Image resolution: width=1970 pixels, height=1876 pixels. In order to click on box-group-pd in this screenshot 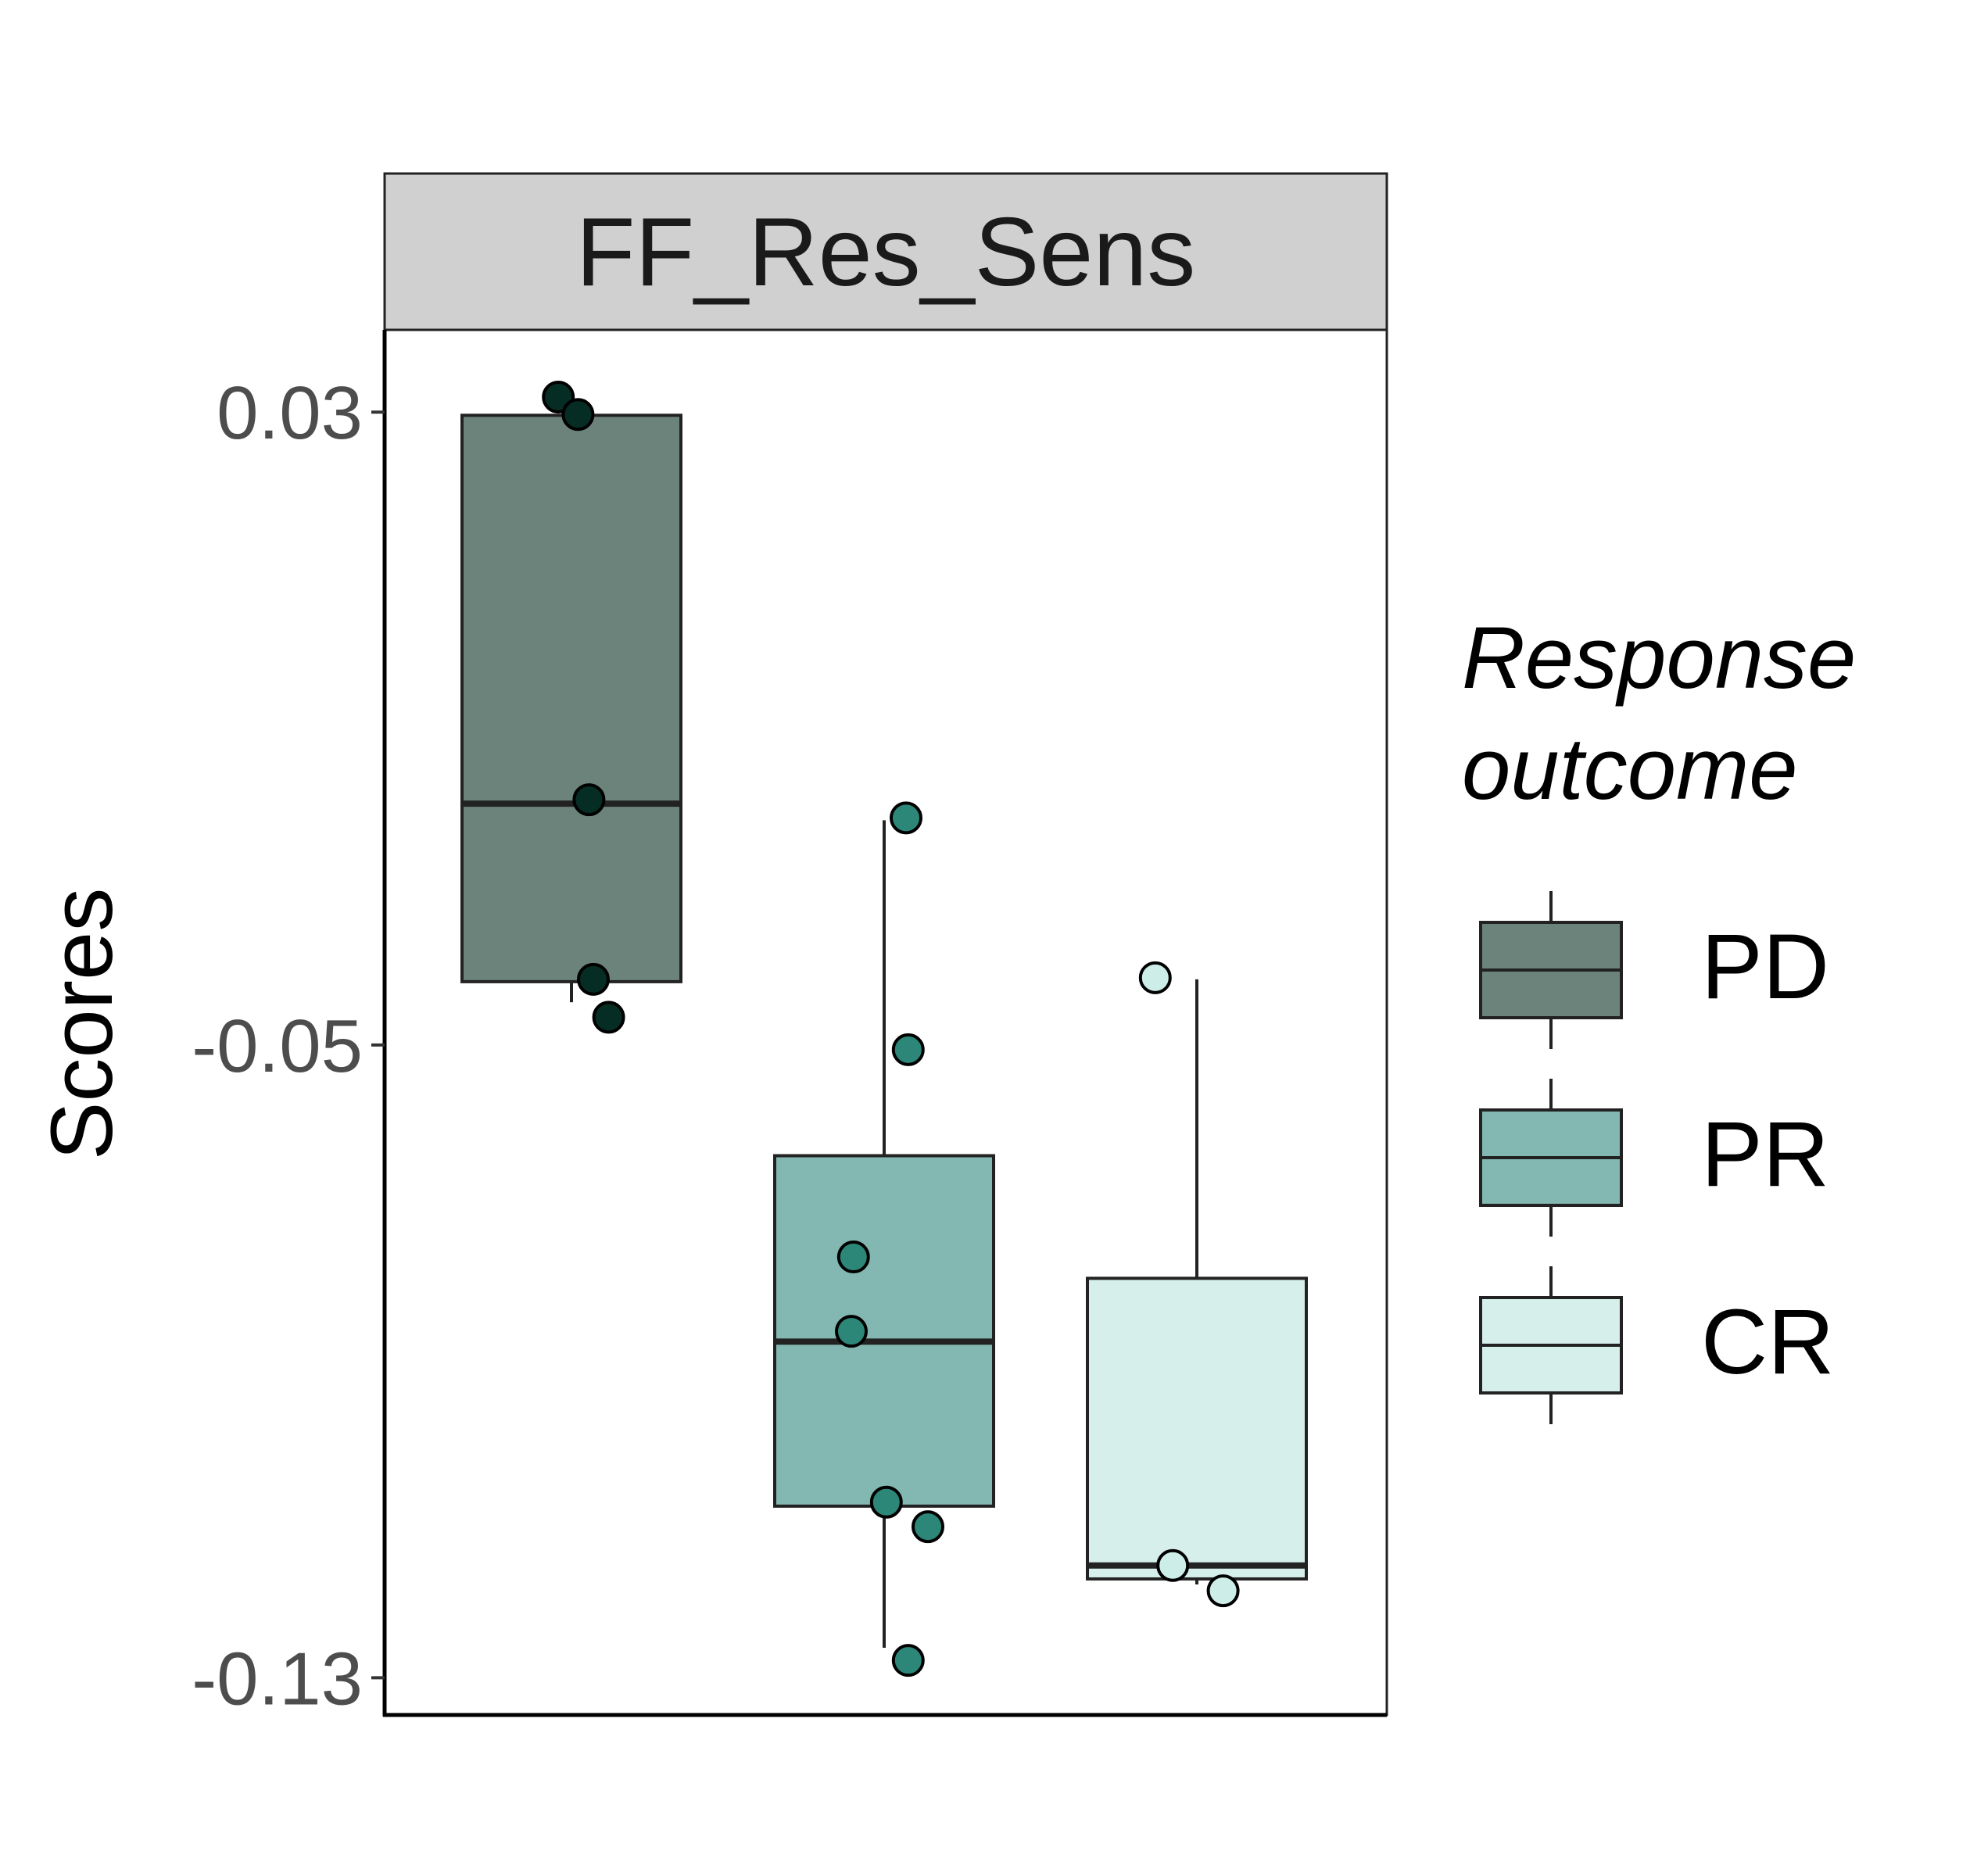, I will do `click(571, 707)`.